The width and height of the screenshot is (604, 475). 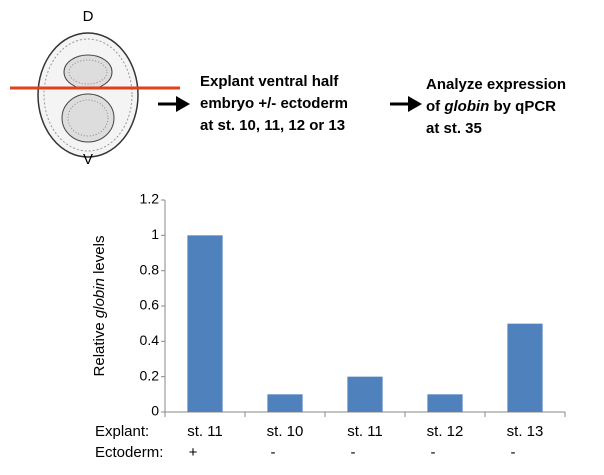 What do you see at coordinates (496, 84) in the screenshot?
I see `step2-line: Analyze expression` at bounding box center [496, 84].